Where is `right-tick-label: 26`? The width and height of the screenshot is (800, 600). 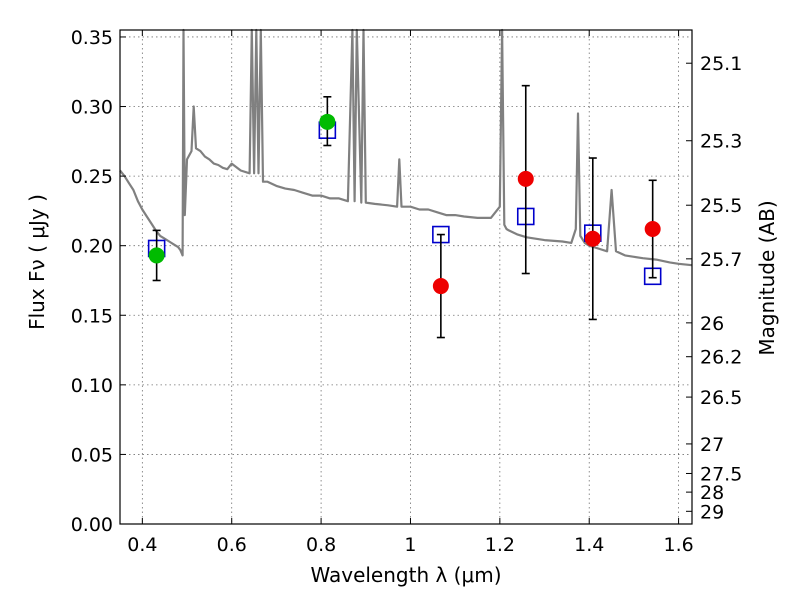
right-tick-label: 26 is located at coordinates (712, 324).